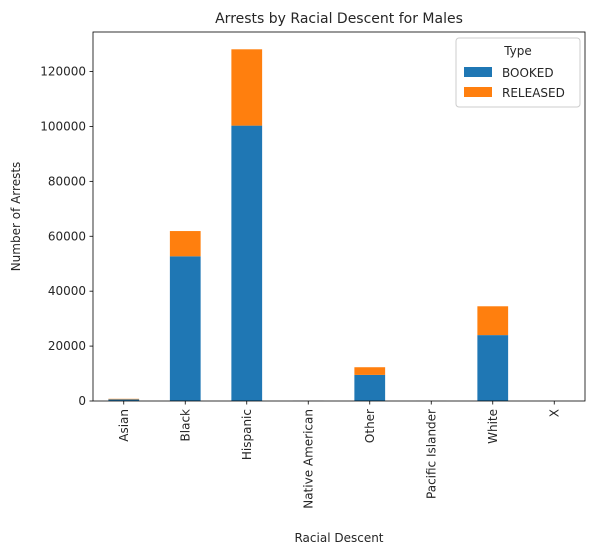 The height and width of the screenshot is (556, 597). I want to click on bar-asian-released, so click(124, 399).